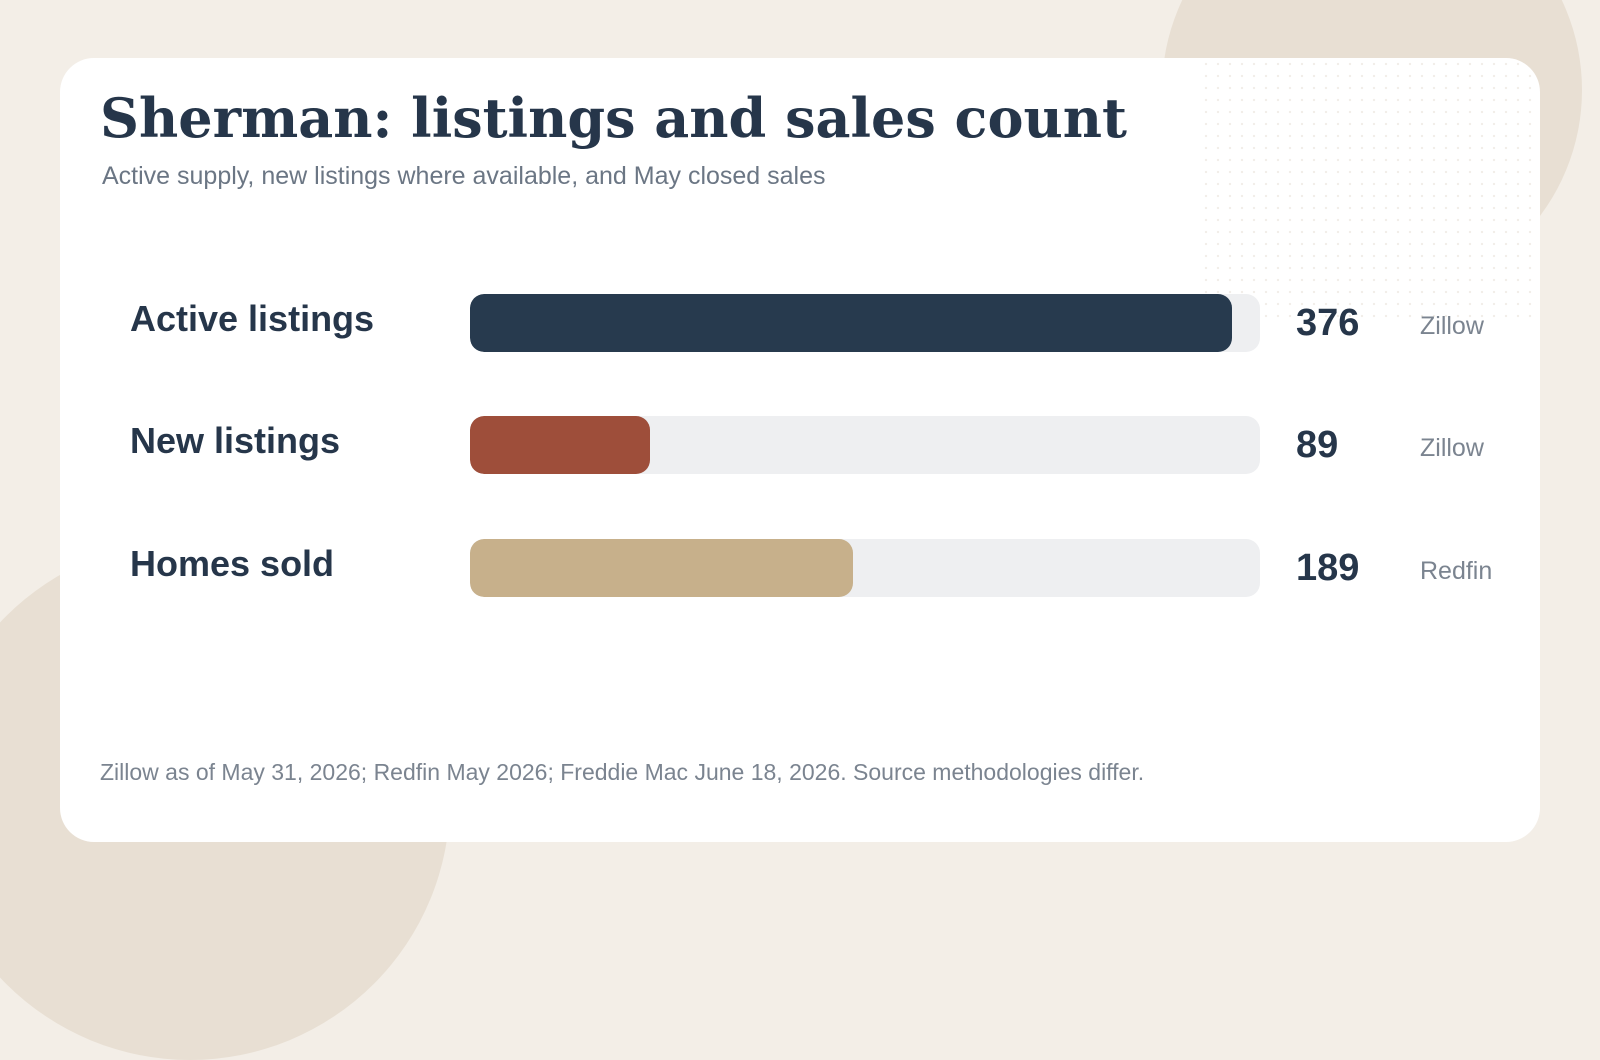  I want to click on bar-active-listings, so click(851, 323).